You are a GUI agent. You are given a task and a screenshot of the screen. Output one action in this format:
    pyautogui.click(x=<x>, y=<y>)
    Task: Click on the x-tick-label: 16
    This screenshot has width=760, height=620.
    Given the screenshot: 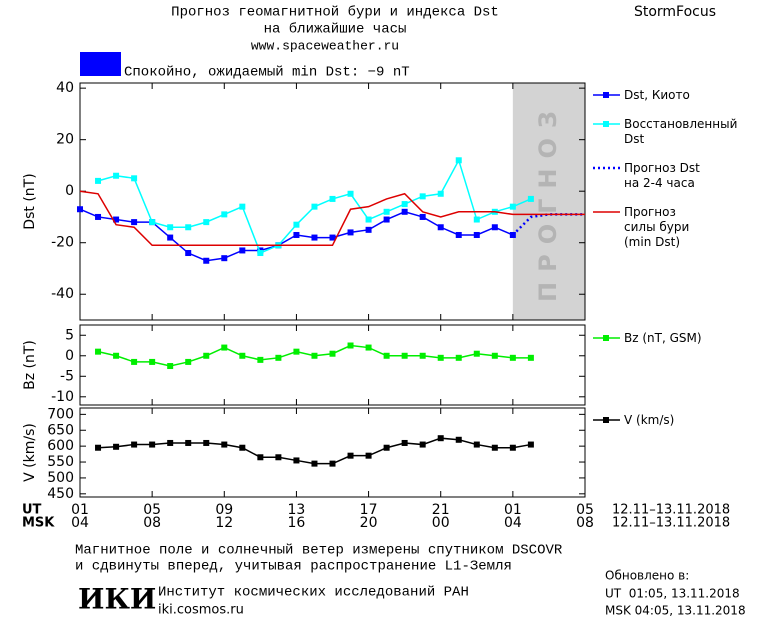 What is the action you would take?
    pyautogui.click(x=297, y=523)
    